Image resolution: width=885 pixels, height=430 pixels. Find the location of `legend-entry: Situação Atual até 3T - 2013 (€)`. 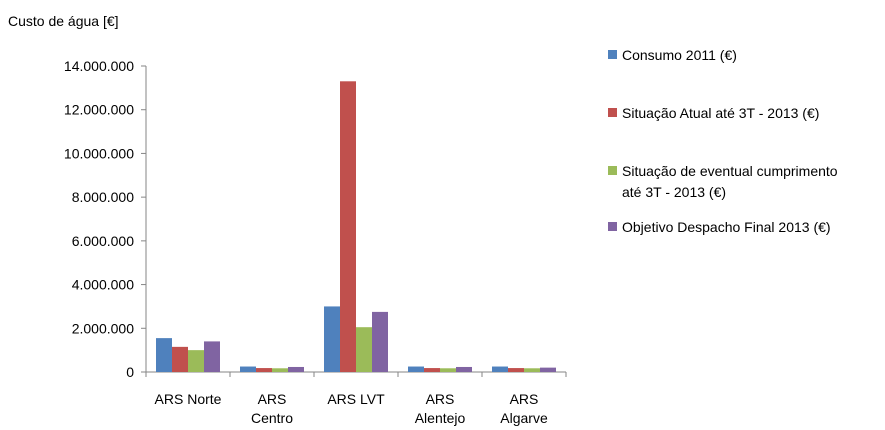

legend-entry: Situação Atual até 3T - 2013 (€) is located at coordinates (720, 113).